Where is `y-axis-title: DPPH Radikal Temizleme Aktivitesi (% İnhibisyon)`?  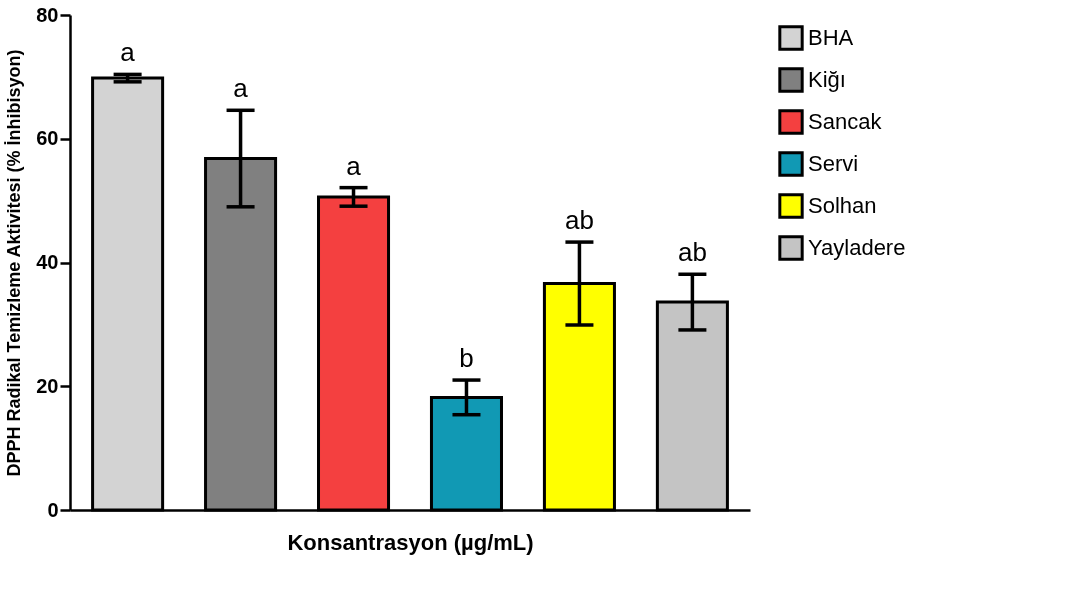 y-axis-title: DPPH Radikal Temizleme Aktivitesi (% İnhibisyon) is located at coordinates (14, 263).